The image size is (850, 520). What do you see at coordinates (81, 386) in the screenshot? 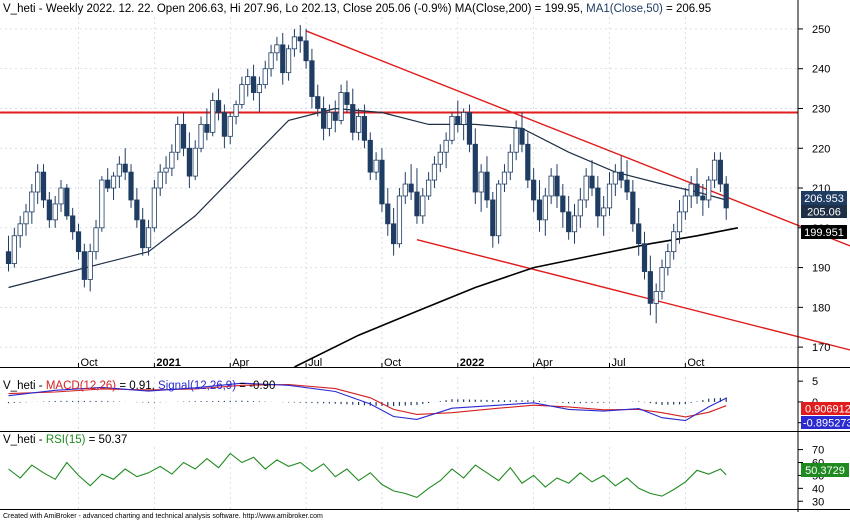
I see `macd-header-label: MACD(12,26)` at bounding box center [81, 386].